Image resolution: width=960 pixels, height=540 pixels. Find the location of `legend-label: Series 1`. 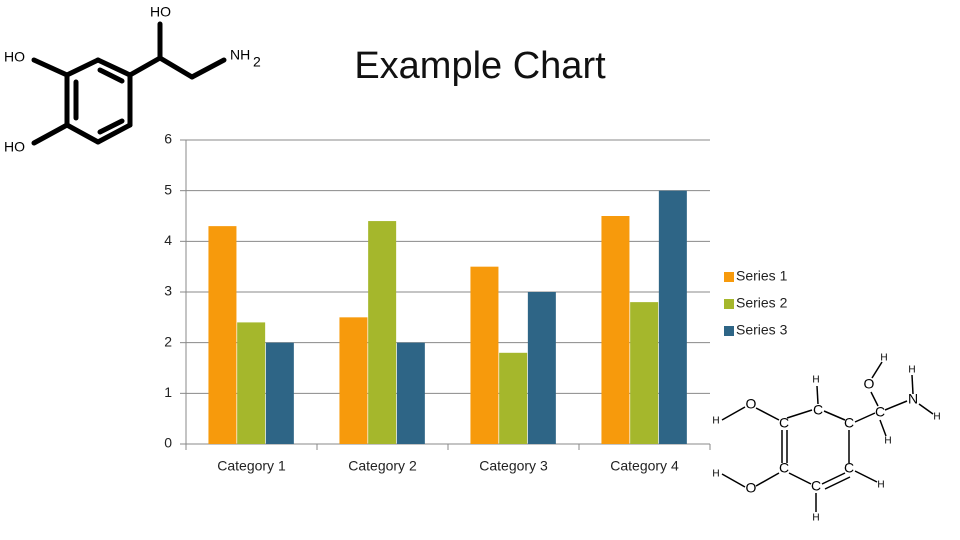

legend-label: Series 1 is located at coordinates (762, 276).